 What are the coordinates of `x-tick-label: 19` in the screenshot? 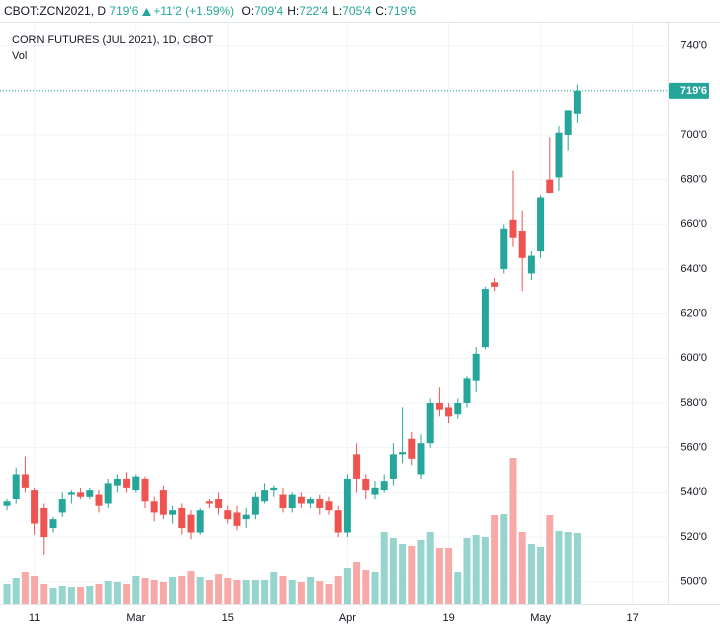 It's located at (448, 618).